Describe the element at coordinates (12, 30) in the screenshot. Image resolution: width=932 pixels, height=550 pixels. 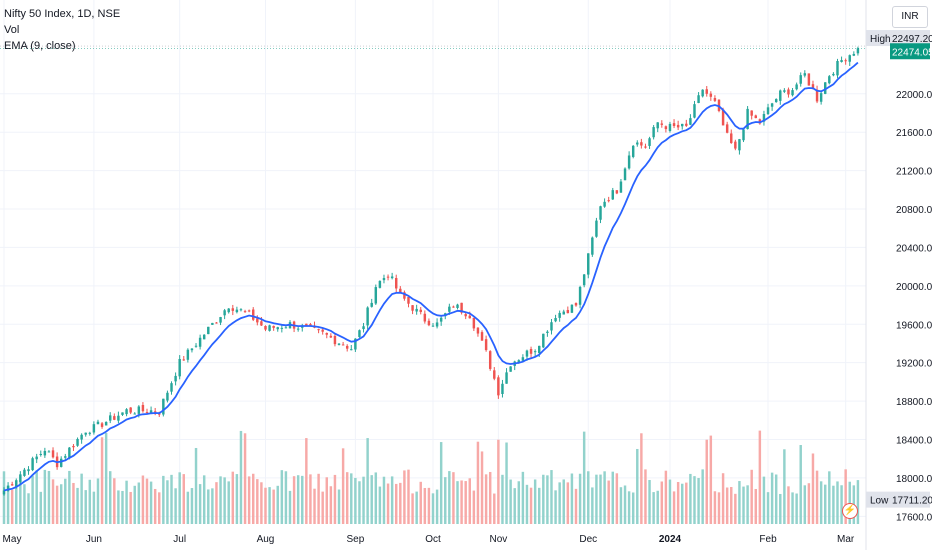
I see `volume-legend: Vol` at that location.